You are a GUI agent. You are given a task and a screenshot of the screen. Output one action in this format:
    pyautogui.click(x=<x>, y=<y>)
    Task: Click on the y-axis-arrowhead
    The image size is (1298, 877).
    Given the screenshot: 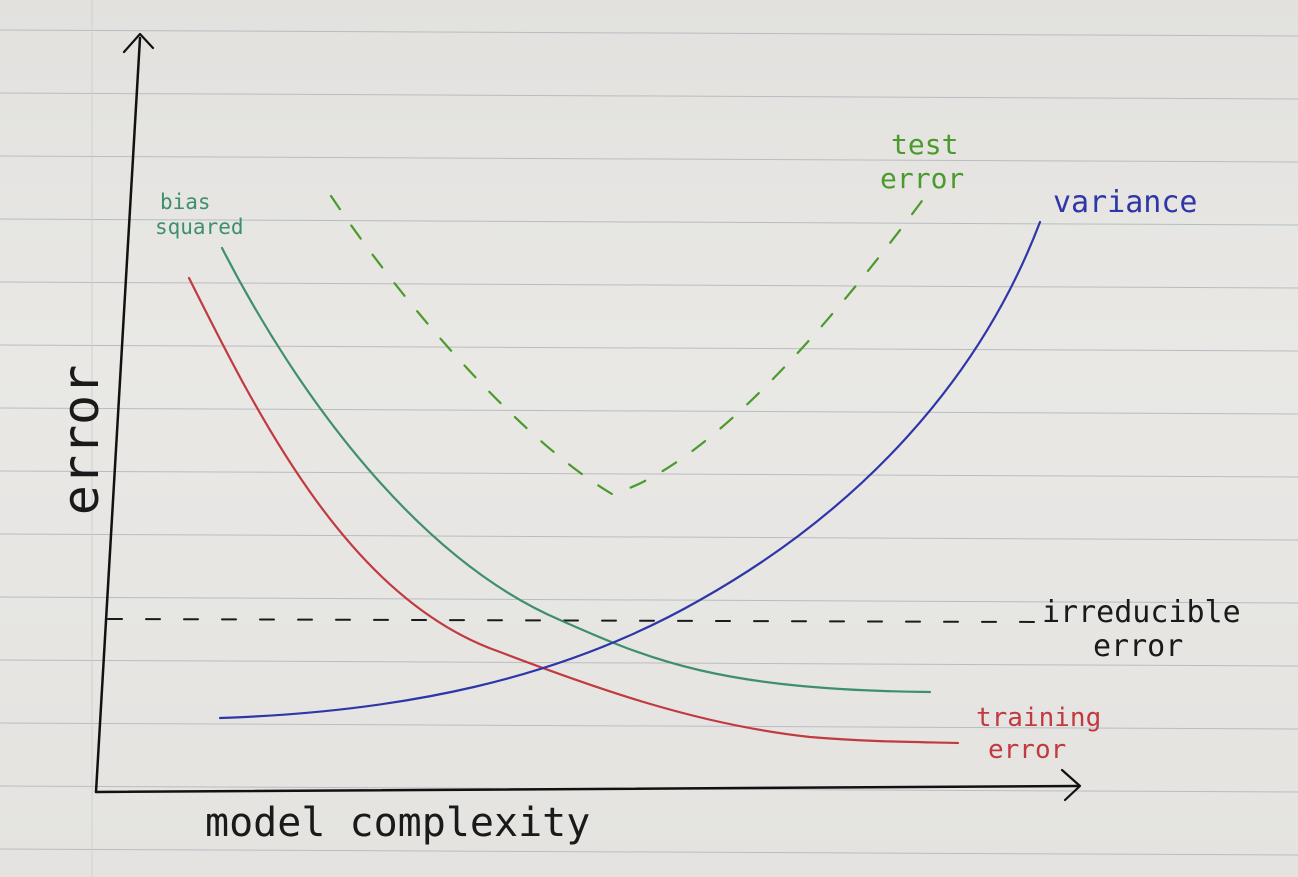 What is the action you would take?
    pyautogui.click(x=138, y=43)
    